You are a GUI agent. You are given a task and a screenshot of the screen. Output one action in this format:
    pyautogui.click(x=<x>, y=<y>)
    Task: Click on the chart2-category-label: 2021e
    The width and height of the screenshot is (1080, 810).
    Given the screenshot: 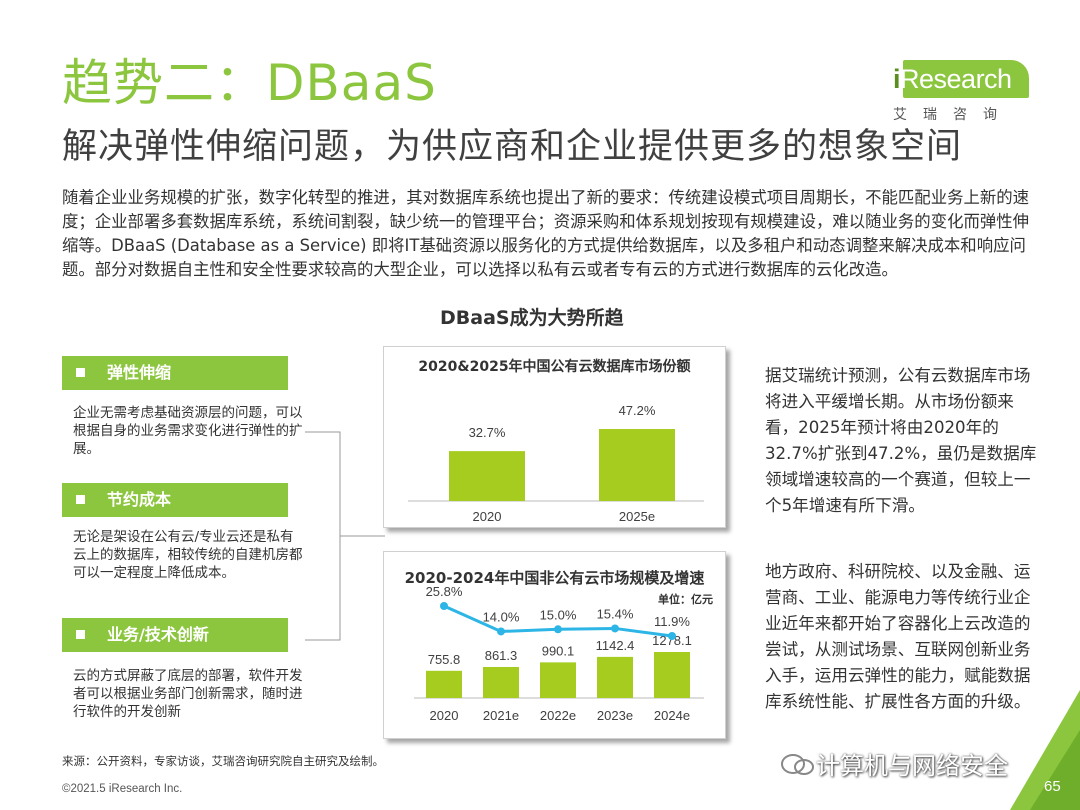 What is the action you would take?
    pyautogui.click(x=501, y=715)
    